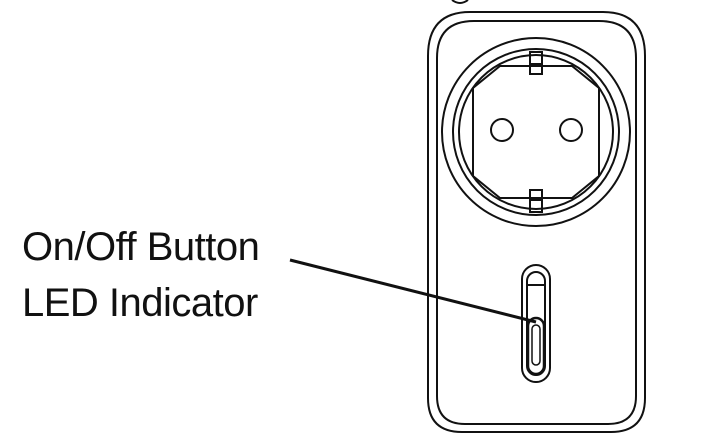 The width and height of the screenshot is (715, 444). I want to click on leader-line, so click(413, 291).